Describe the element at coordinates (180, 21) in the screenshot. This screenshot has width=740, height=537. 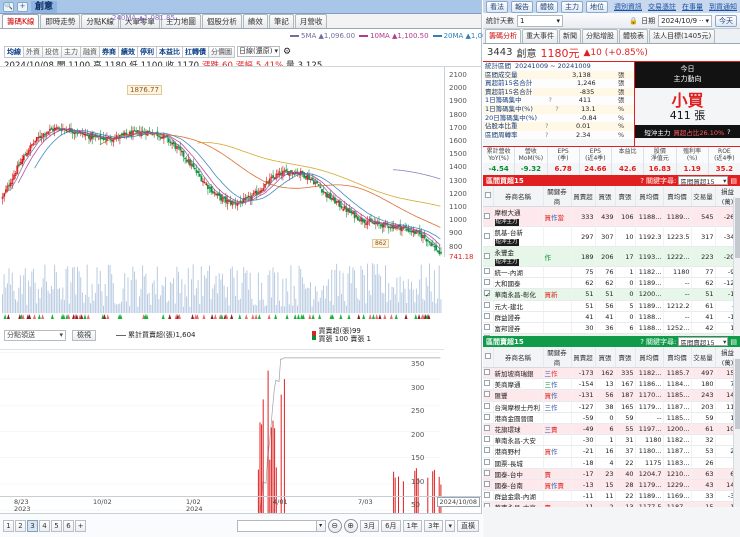
I see `tab-4: 主力地圖` at that location.